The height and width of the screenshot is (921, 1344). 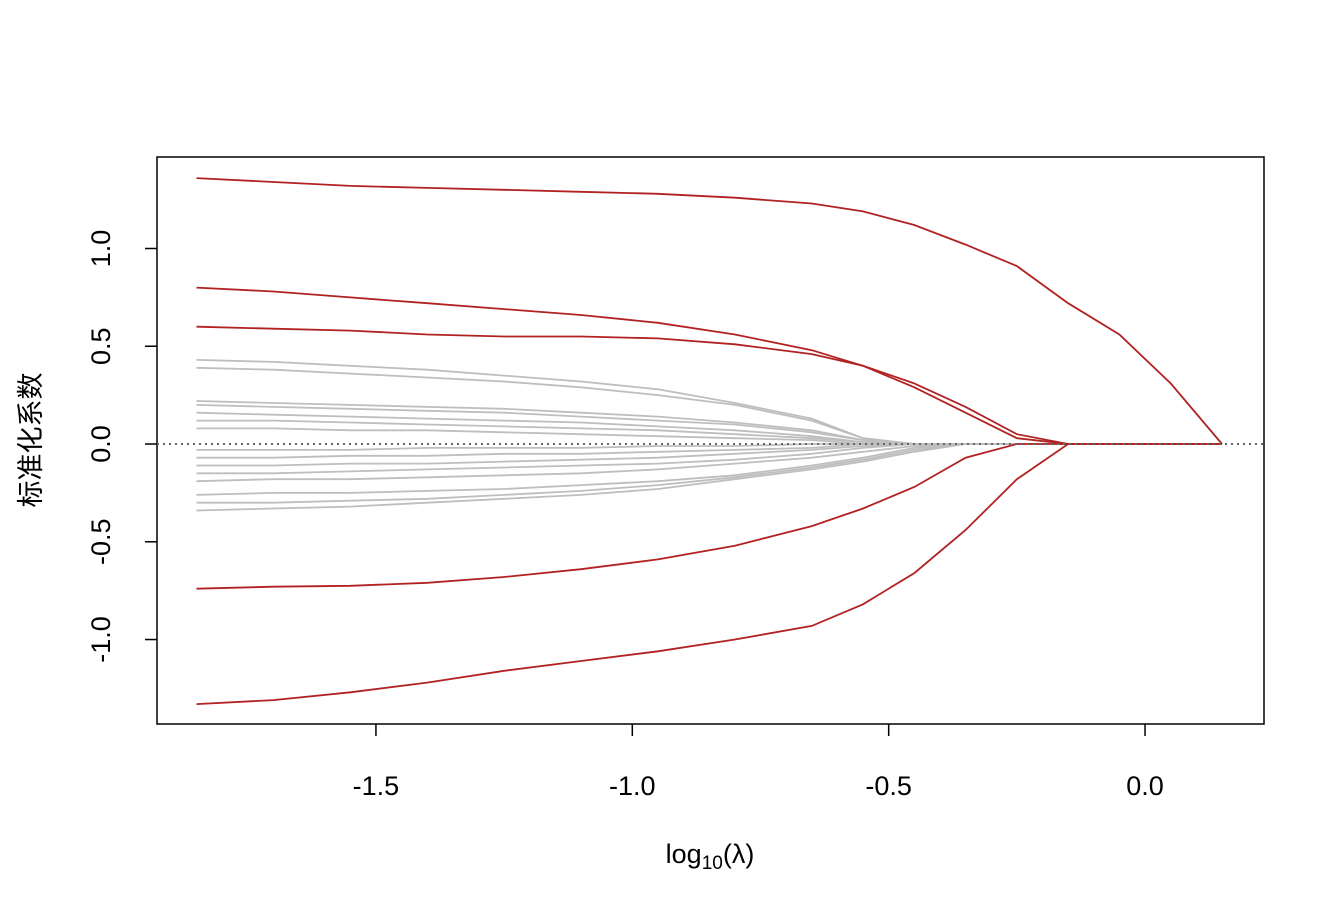 I want to click on y-tick-label: -0.5, so click(x=101, y=542).